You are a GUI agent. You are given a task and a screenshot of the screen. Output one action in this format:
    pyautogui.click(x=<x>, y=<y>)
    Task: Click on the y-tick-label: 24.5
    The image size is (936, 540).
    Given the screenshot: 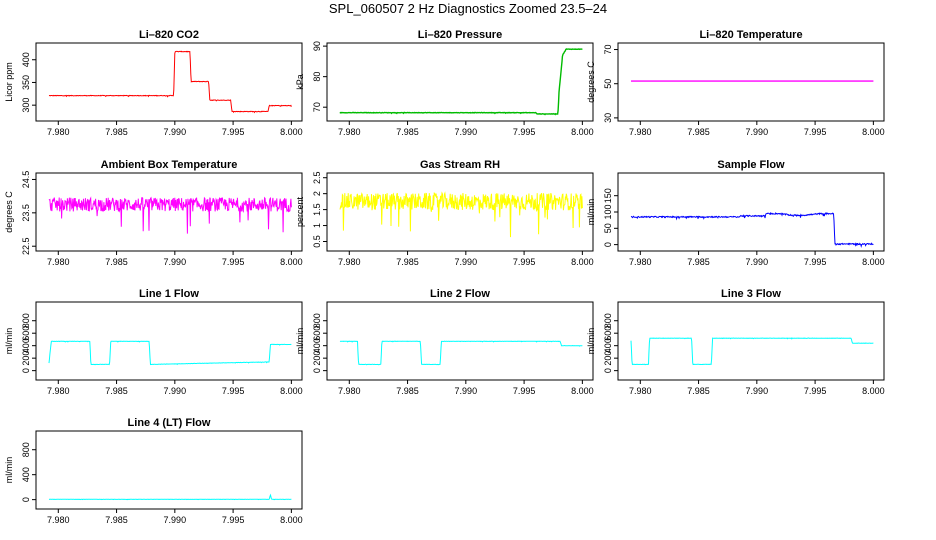 What is the action you would take?
    pyautogui.click(x=26, y=180)
    